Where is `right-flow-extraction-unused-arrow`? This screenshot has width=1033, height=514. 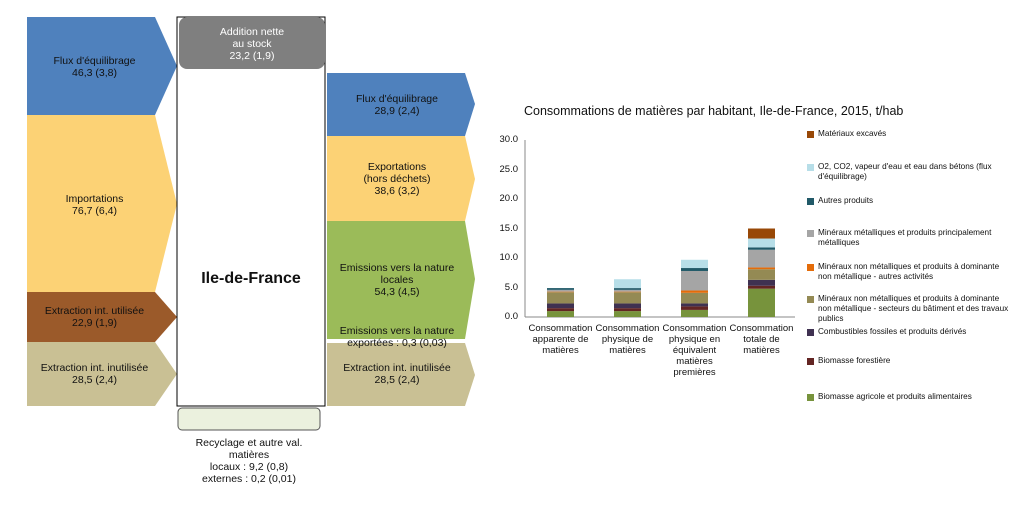
right-flow-extraction-unused-arrow is located at coordinates (401, 374).